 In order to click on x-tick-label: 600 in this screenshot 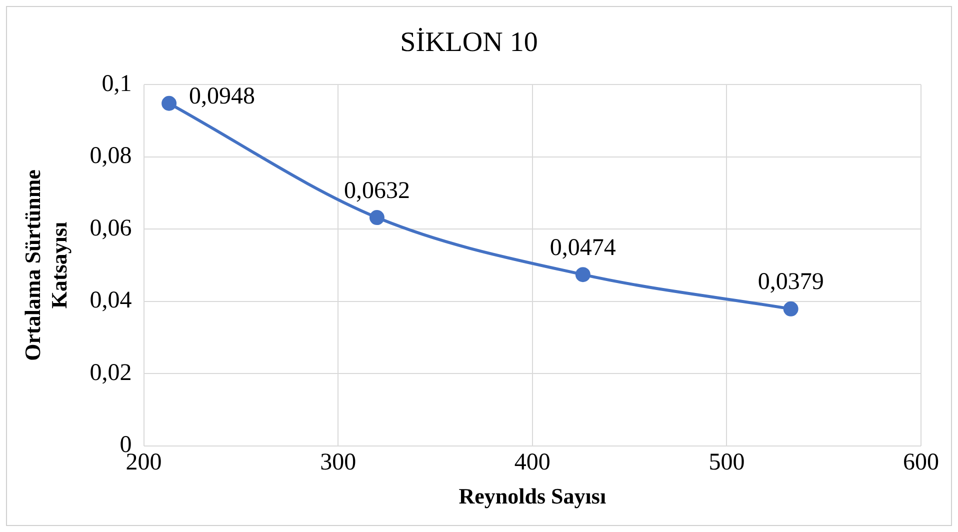, I will do `click(921, 462)`.